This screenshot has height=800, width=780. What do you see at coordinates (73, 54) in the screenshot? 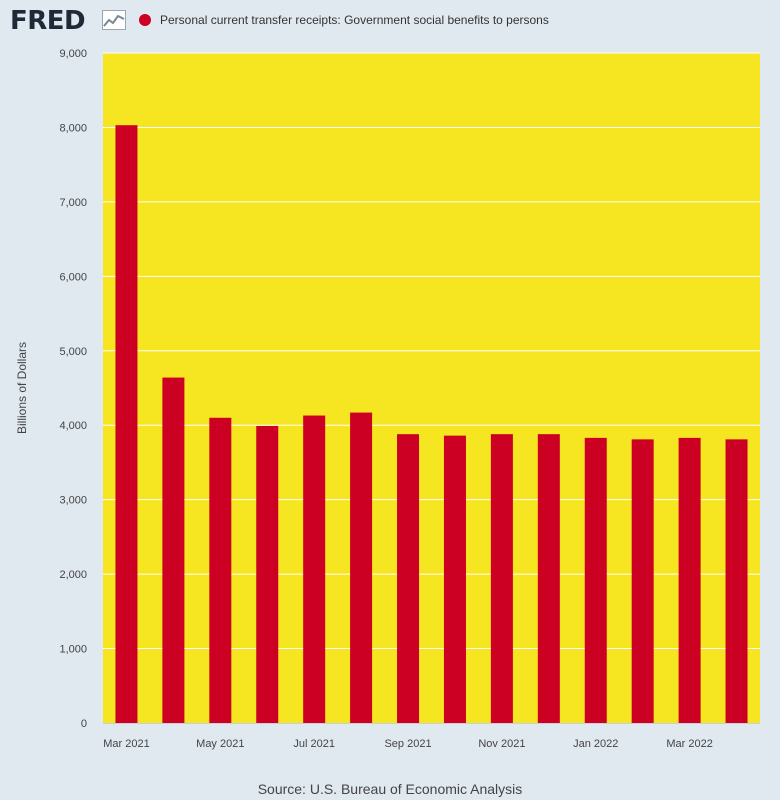
I see `y-tick-label: 9,000` at bounding box center [73, 54].